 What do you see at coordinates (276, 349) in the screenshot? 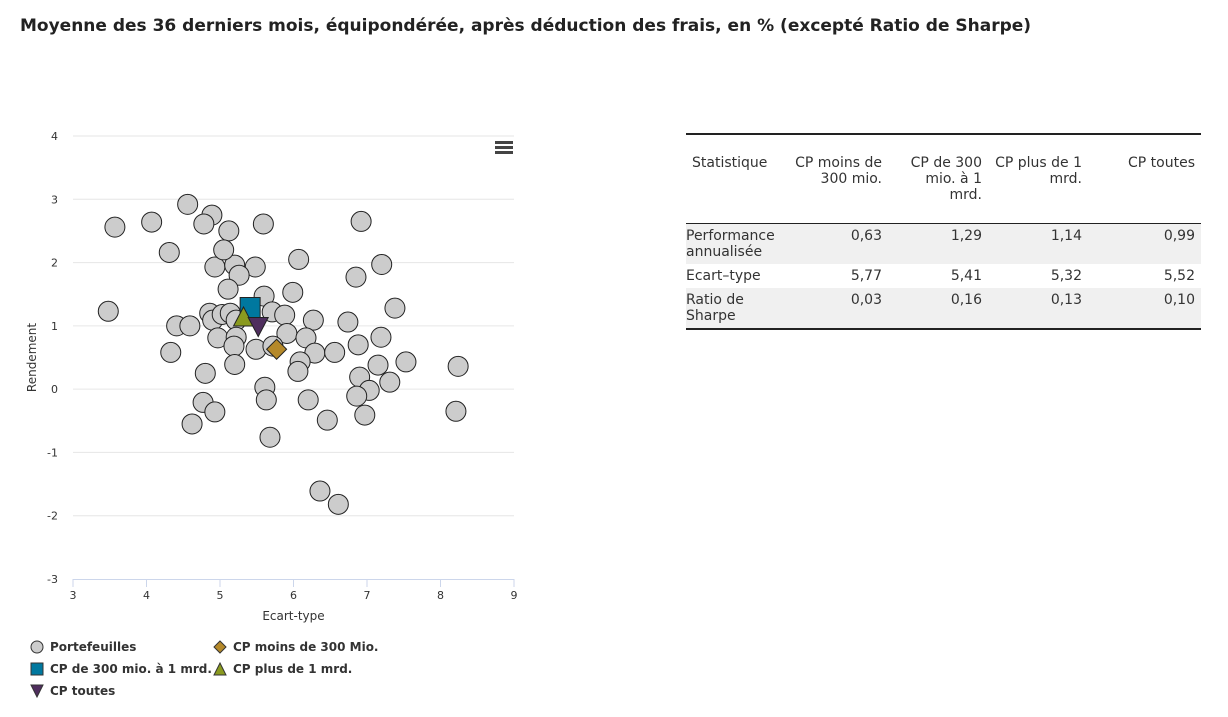
I see `cp-moins-300-point` at bounding box center [276, 349].